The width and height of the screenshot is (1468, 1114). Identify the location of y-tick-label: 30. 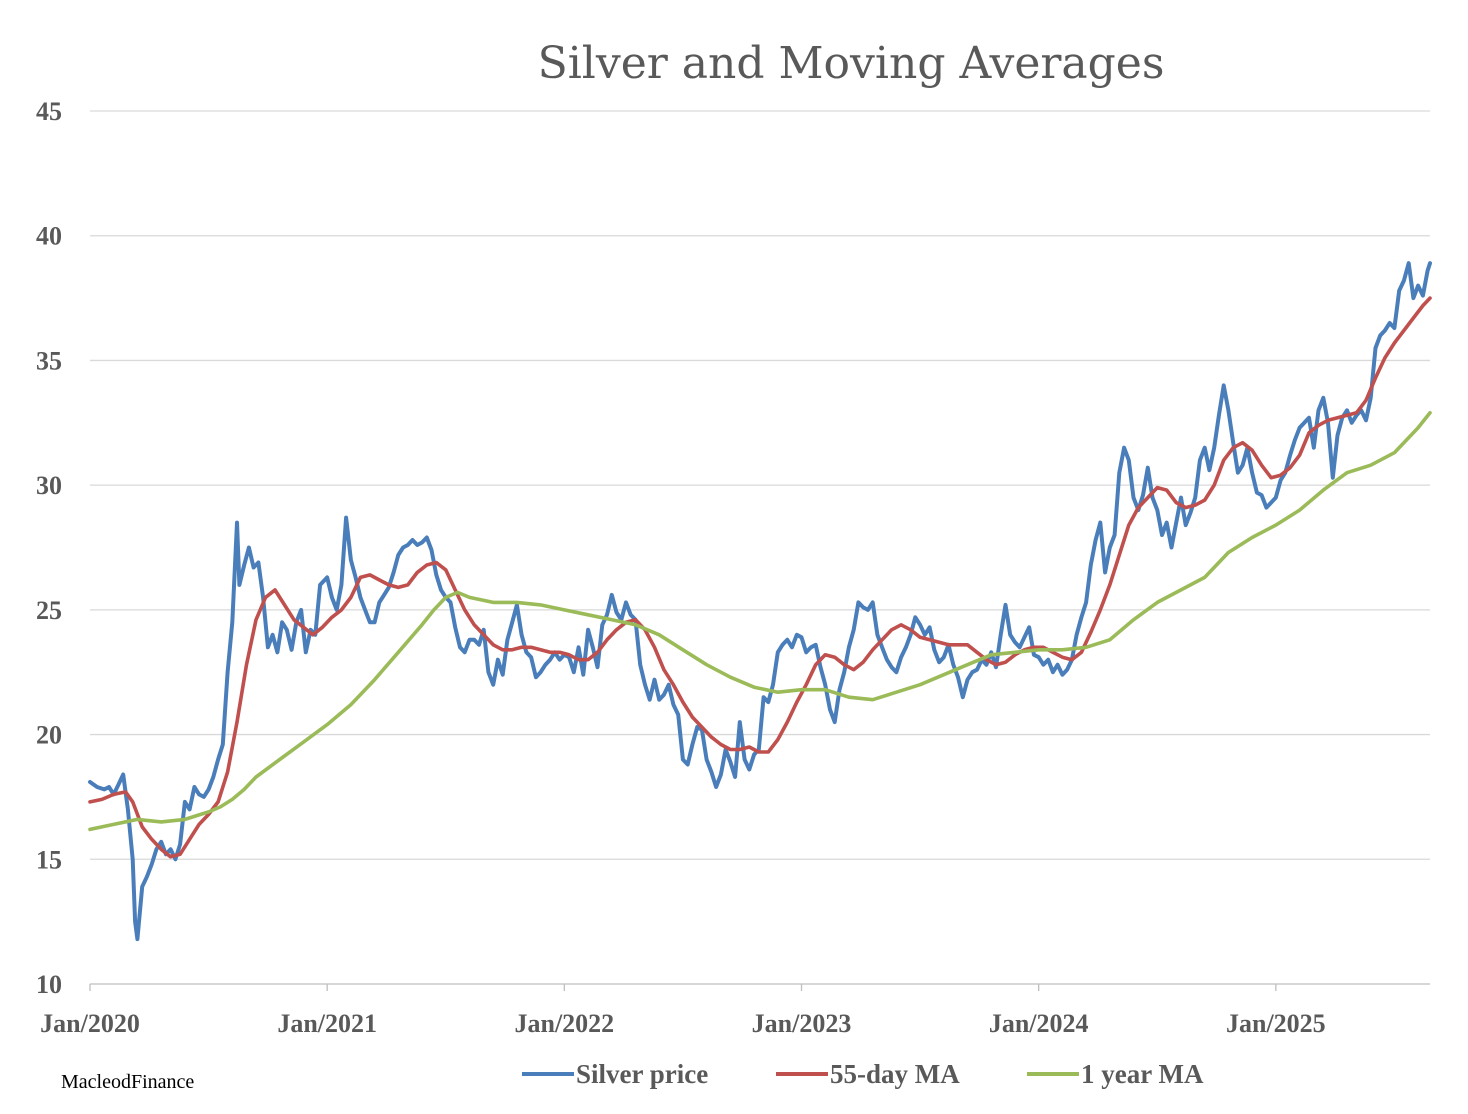
(49, 485).